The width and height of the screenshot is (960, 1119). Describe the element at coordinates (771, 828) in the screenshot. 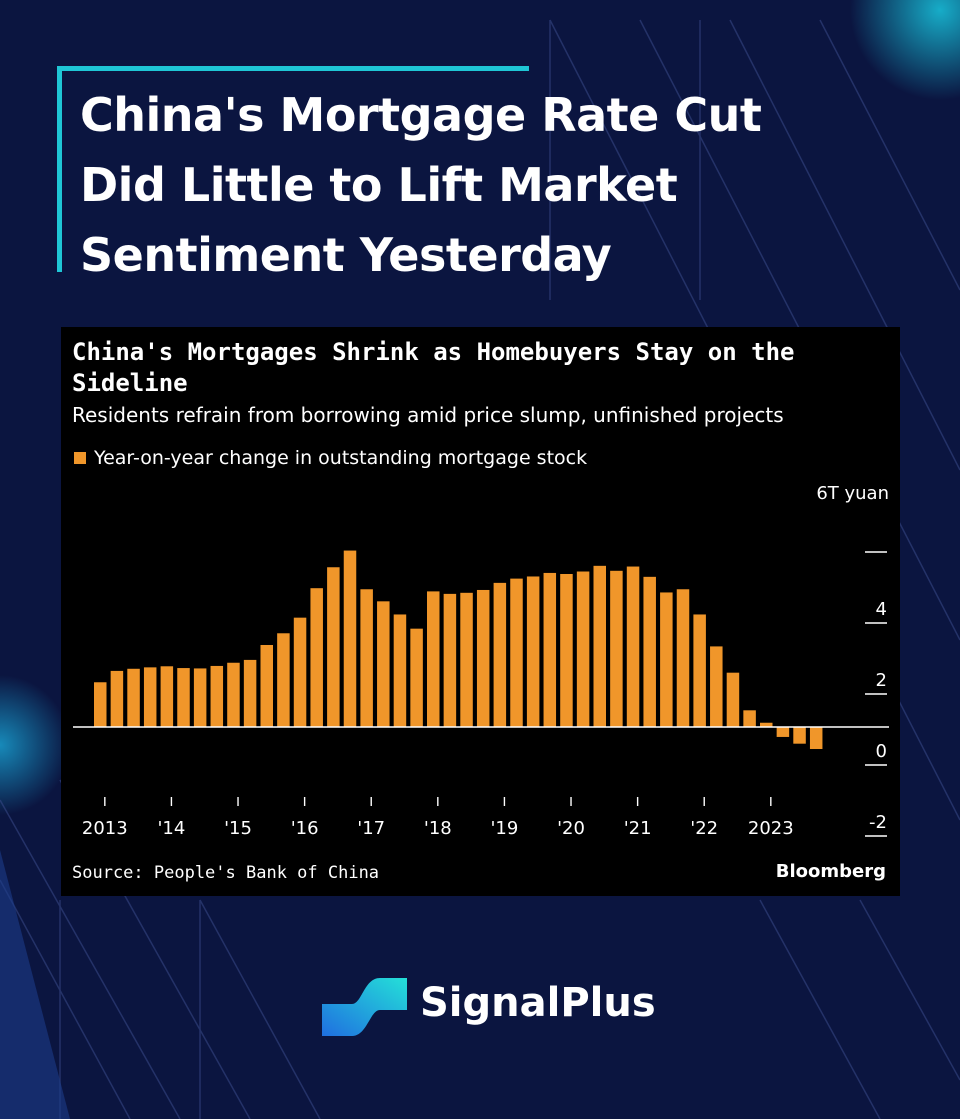

I see `x-tick-label: 2023` at that location.